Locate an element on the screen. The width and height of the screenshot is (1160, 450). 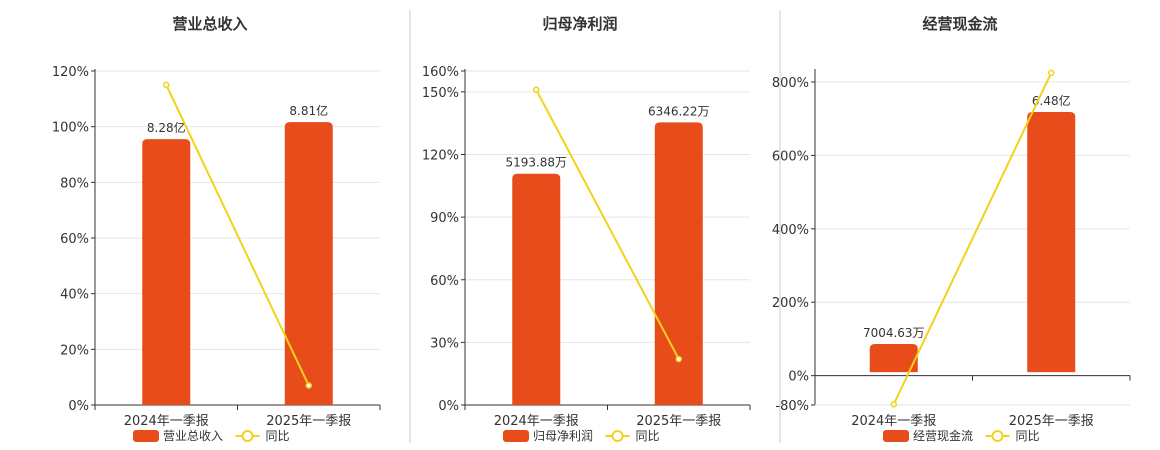
y-tick-label: -80% is located at coordinates (792, 406).